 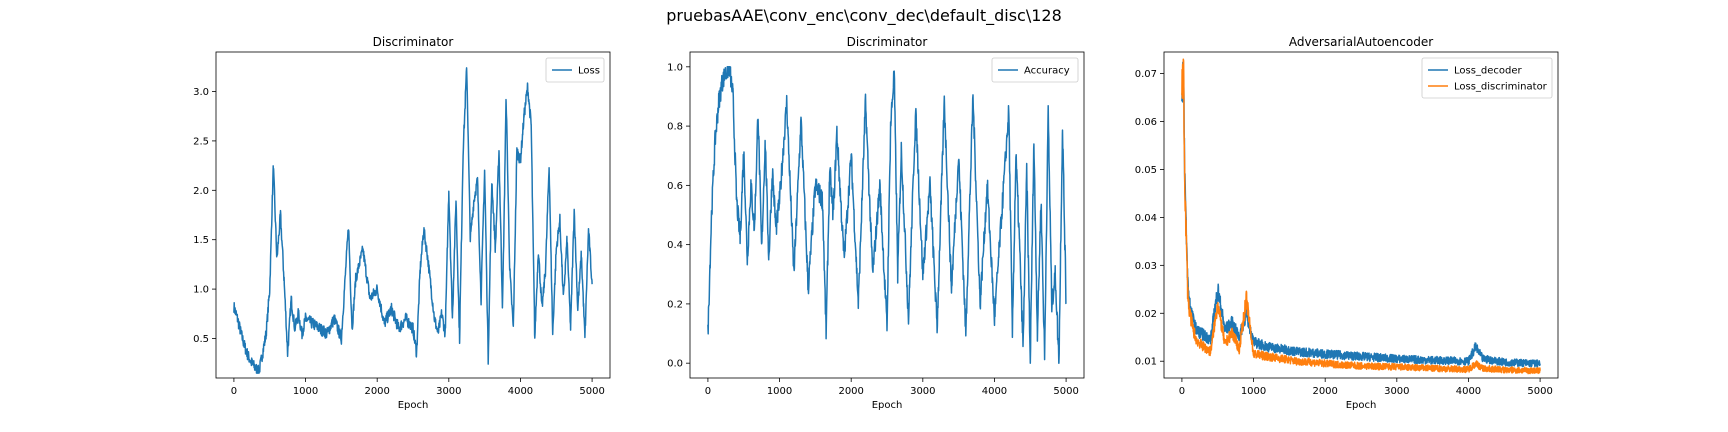 I want to click on y-tick-label: 0.5, so click(x=201, y=339).